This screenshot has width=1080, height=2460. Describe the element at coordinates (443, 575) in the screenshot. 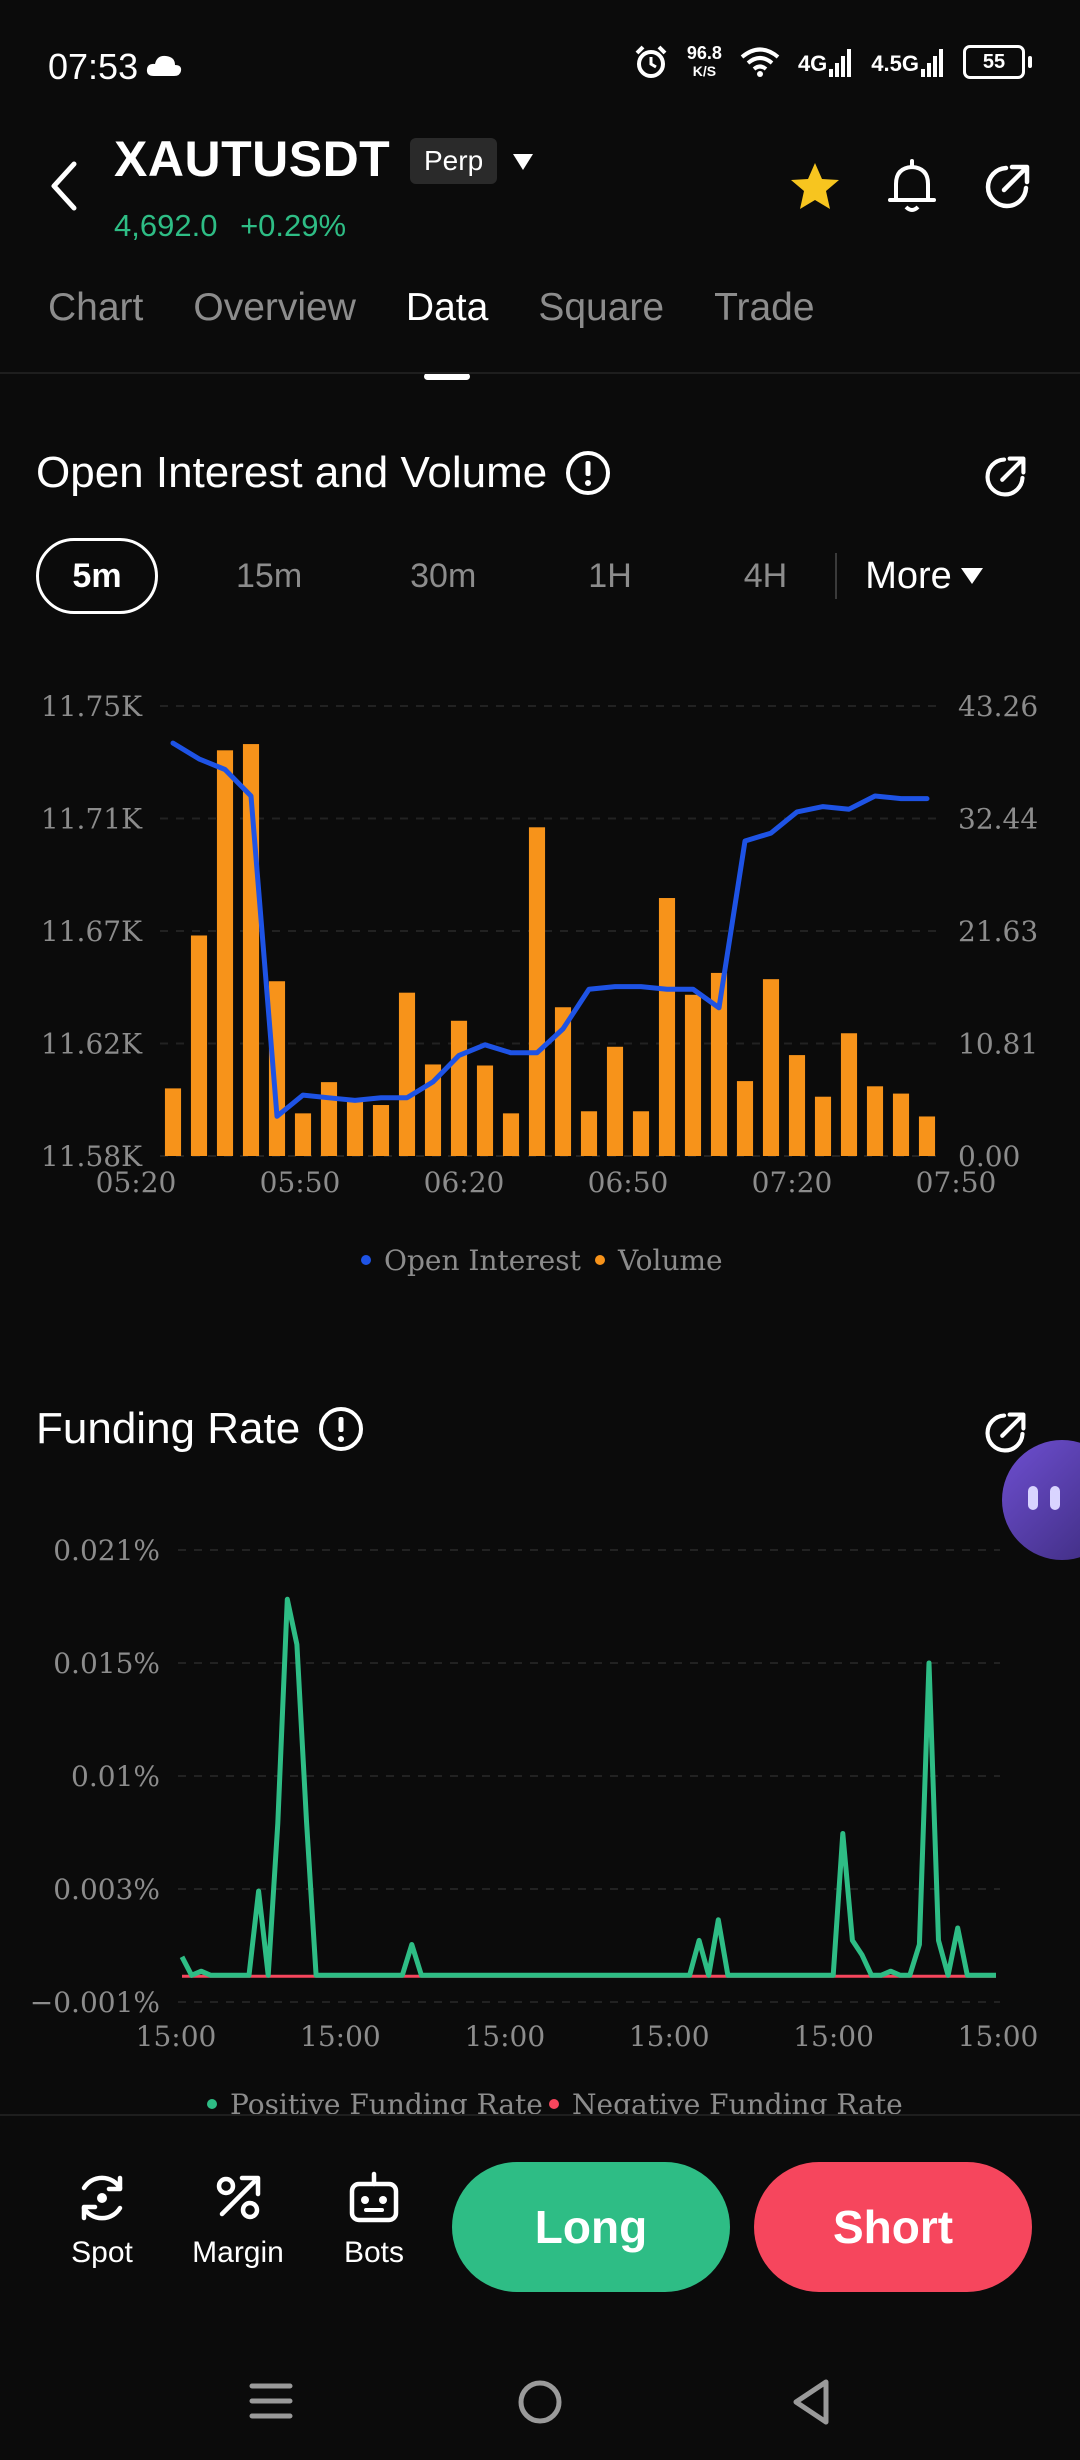

I see `interval-30m: 30m` at that location.